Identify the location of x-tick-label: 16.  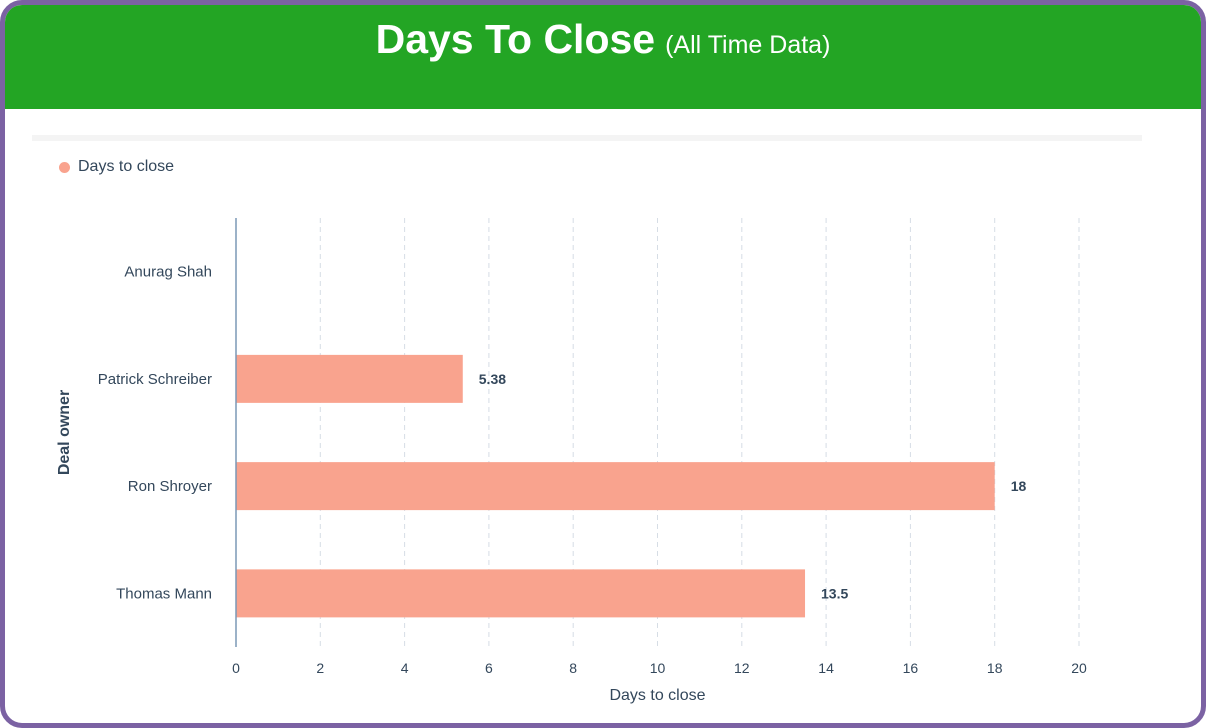
(911, 668).